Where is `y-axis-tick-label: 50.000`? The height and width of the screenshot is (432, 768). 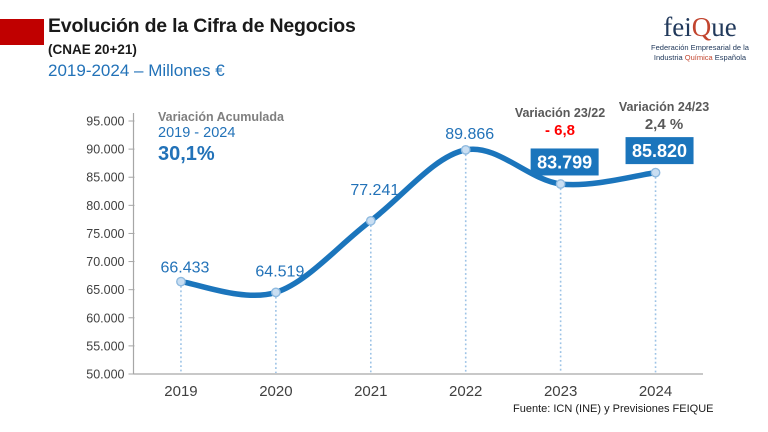
y-axis-tick-label: 50.000 is located at coordinates (105, 375).